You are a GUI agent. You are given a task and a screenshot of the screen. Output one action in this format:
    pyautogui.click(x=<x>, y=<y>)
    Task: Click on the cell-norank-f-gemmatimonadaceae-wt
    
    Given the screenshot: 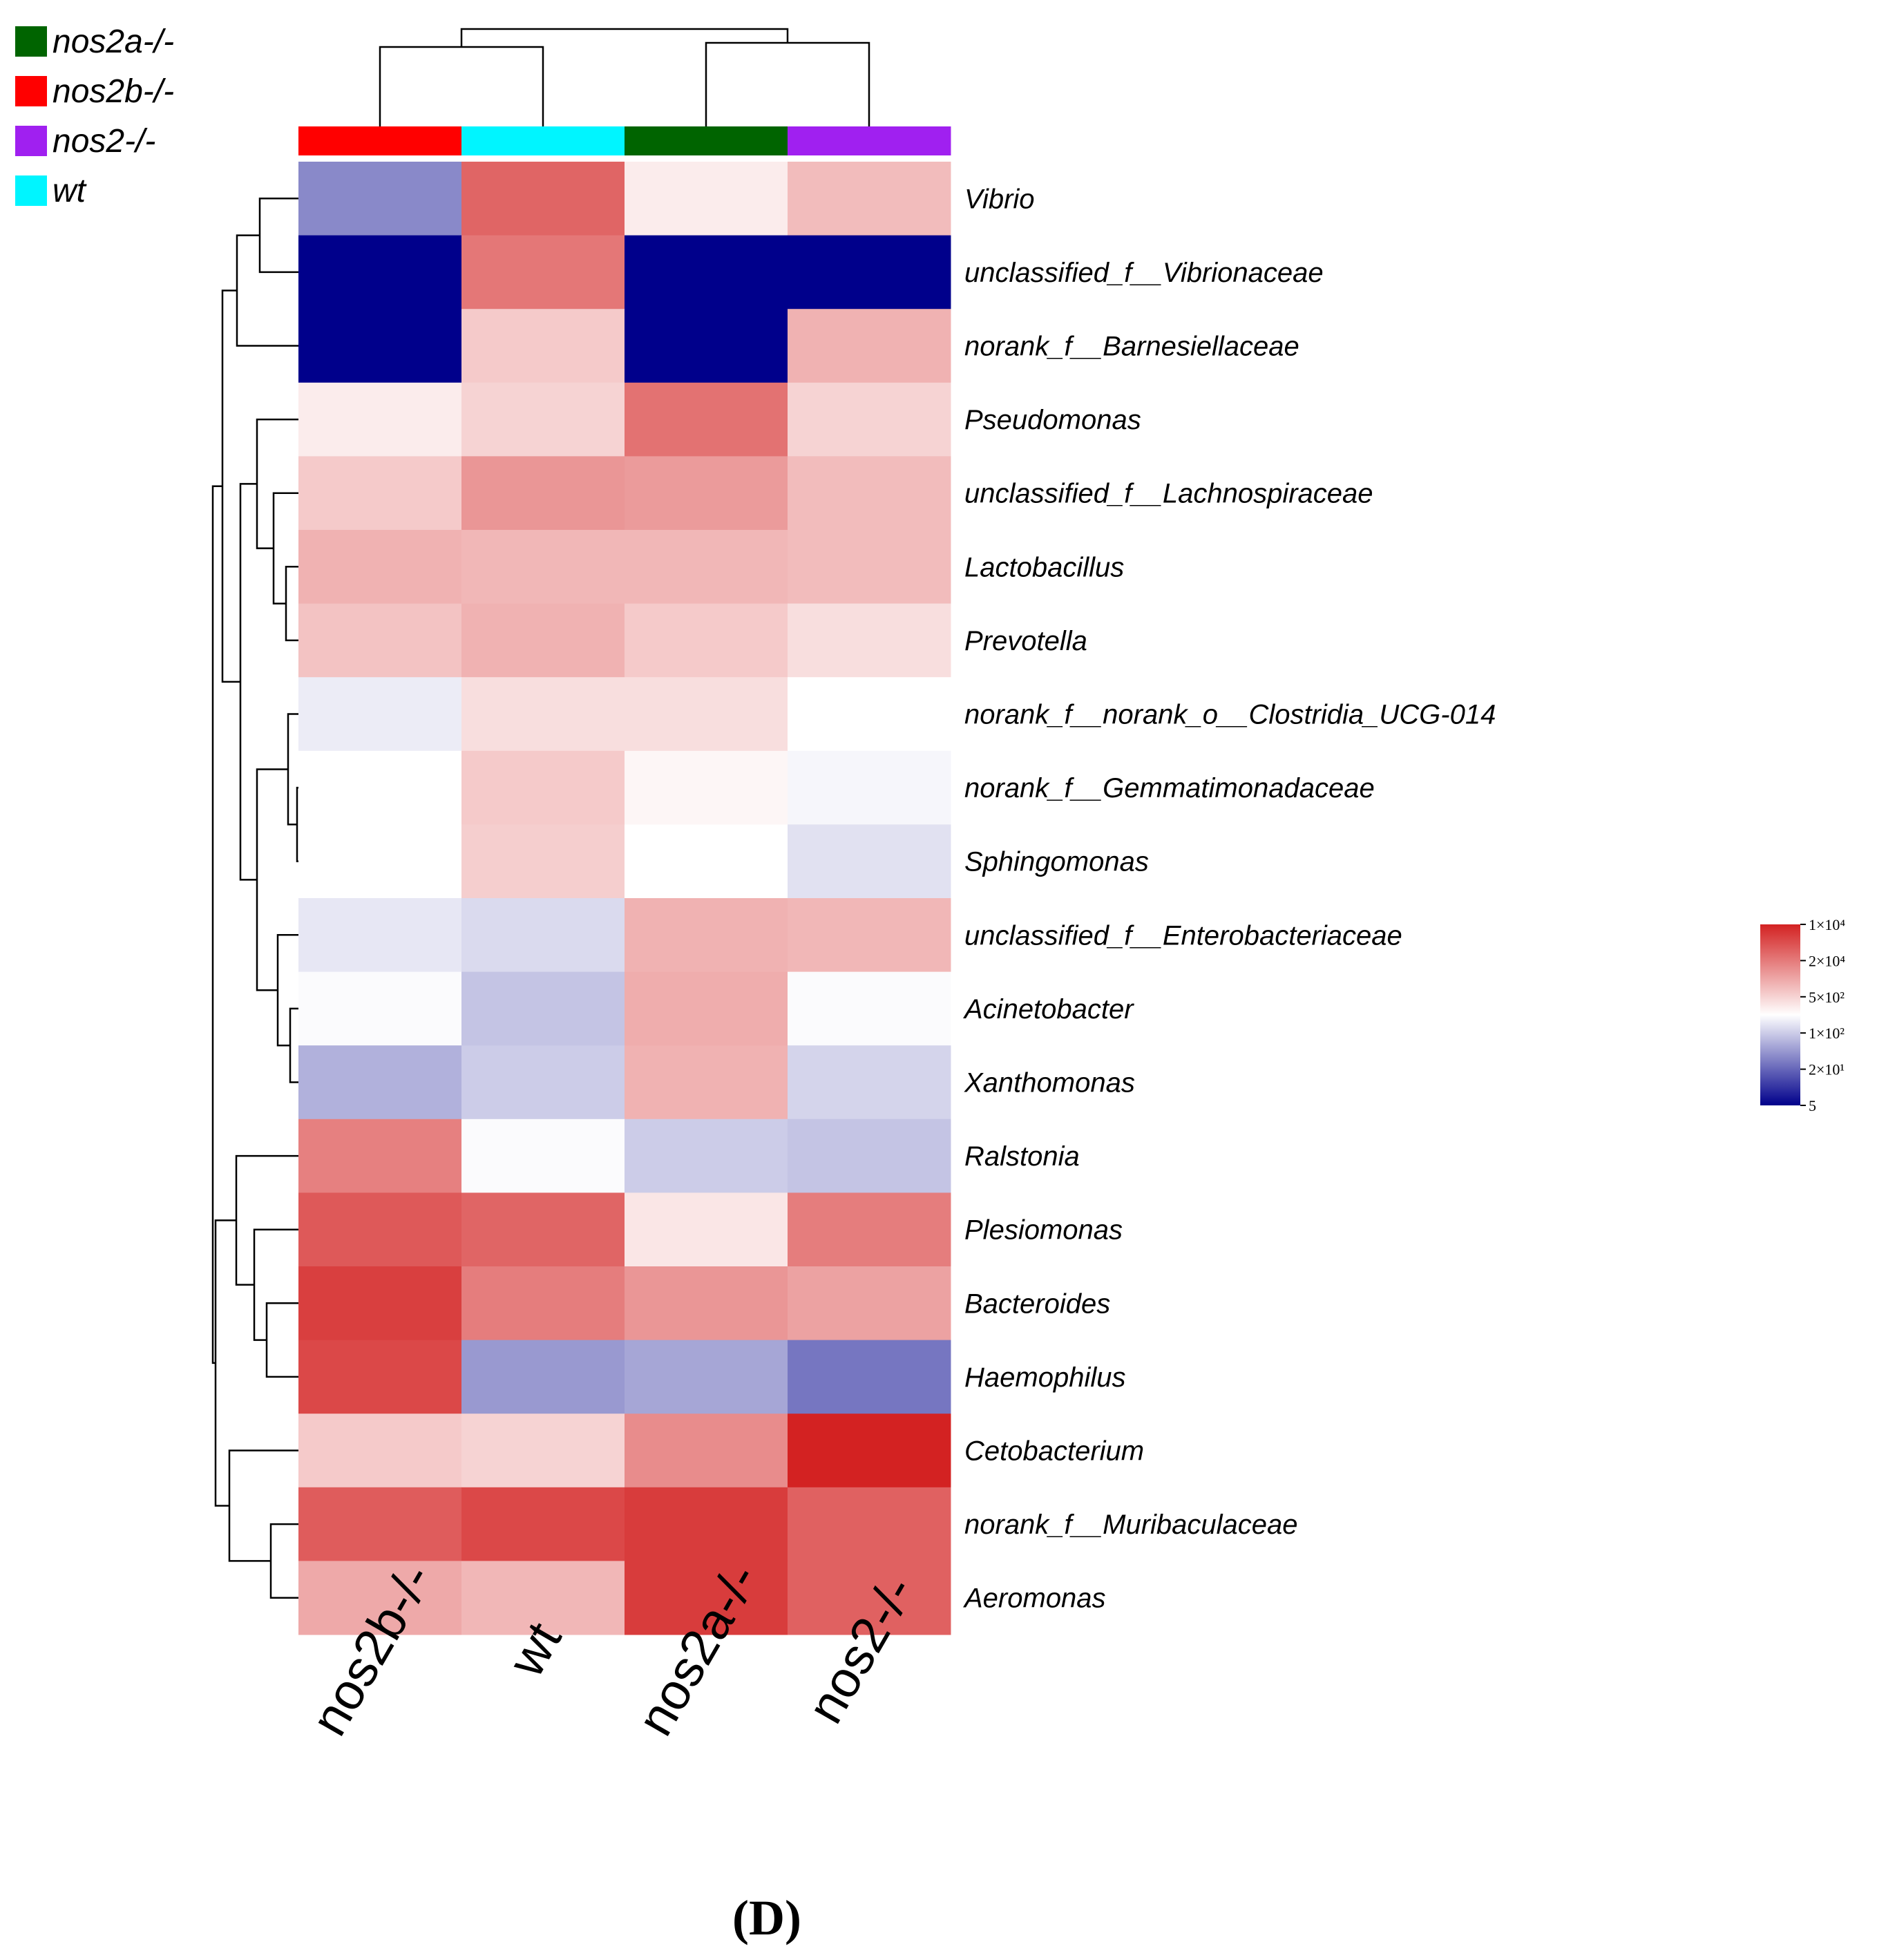 What is the action you would take?
    pyautogui.click(x=543, y=788)
    